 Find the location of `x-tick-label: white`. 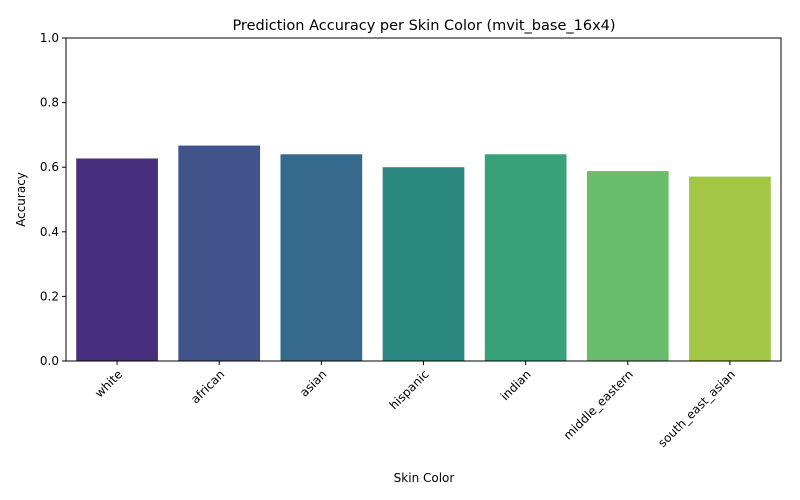

x-tick-label: white is located at coordinates (108, 383).